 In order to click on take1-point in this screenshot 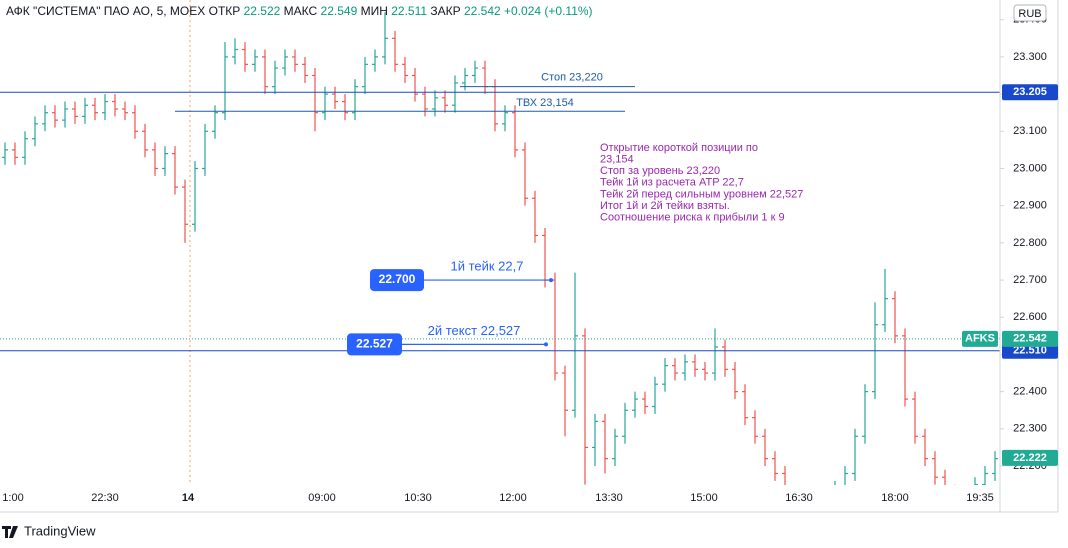, I will do `click(551, 280)`.